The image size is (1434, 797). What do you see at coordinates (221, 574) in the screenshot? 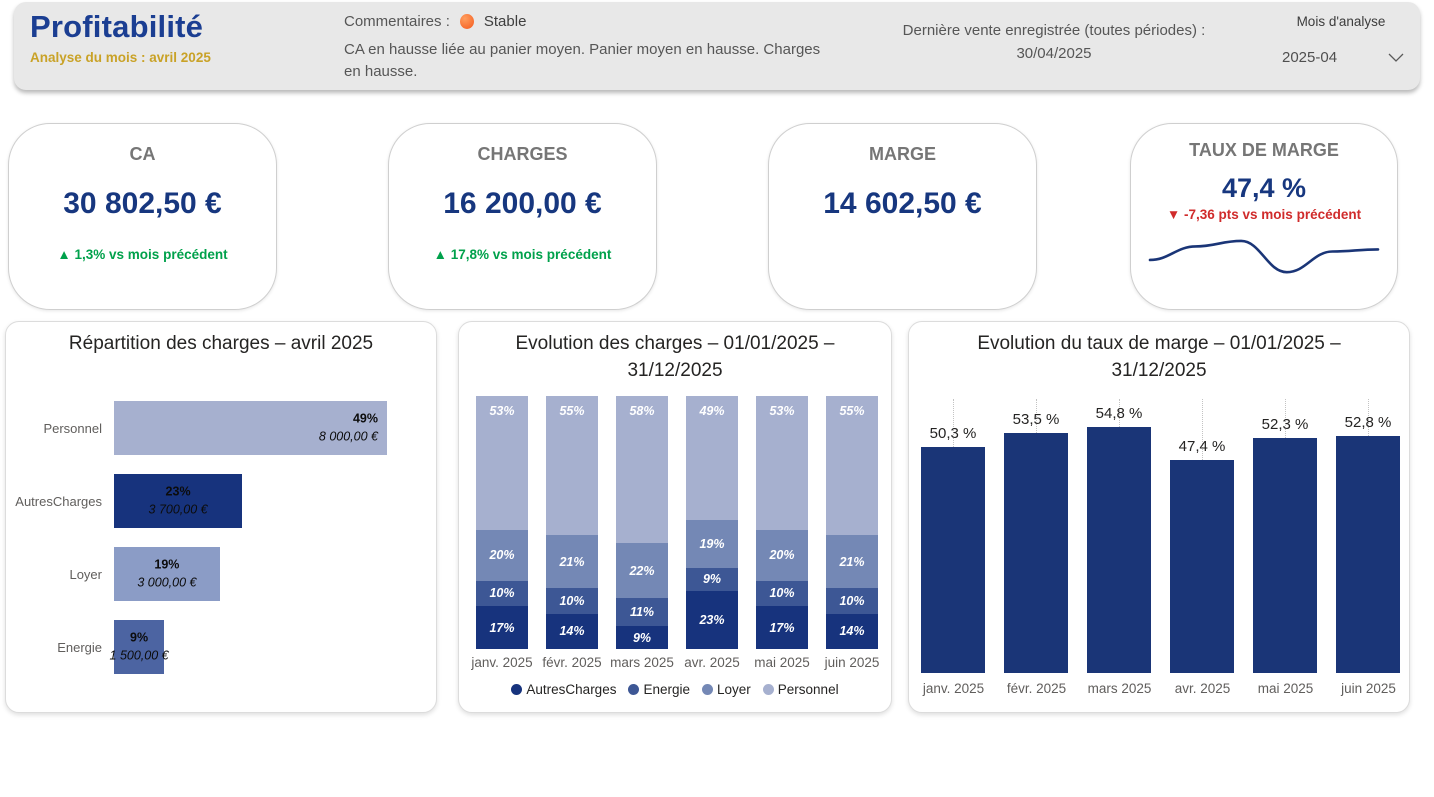
I see `bar-row: Loyer 19% 3 000,00 €` at bounding box center [221, 574].